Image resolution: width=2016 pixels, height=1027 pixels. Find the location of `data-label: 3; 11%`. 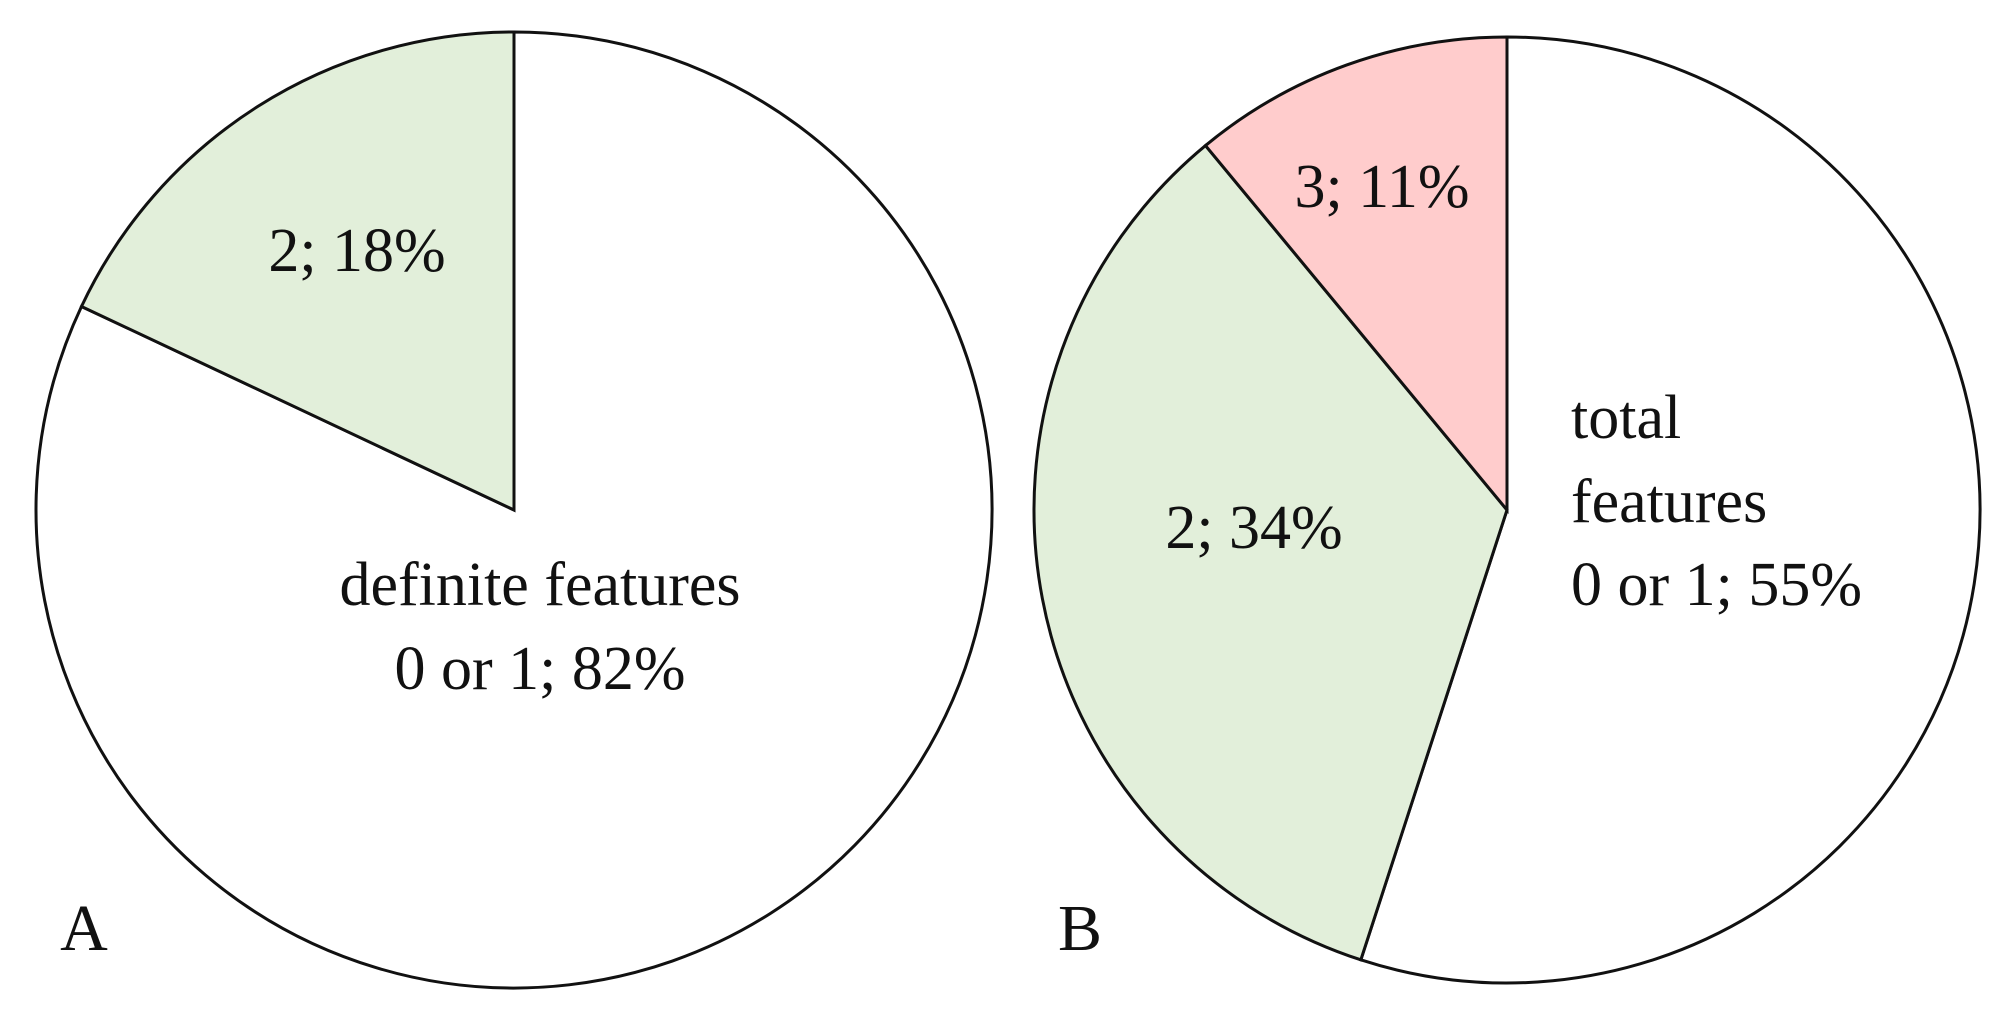

data-label: 3; 11% is located at coordinates (1381, 187).